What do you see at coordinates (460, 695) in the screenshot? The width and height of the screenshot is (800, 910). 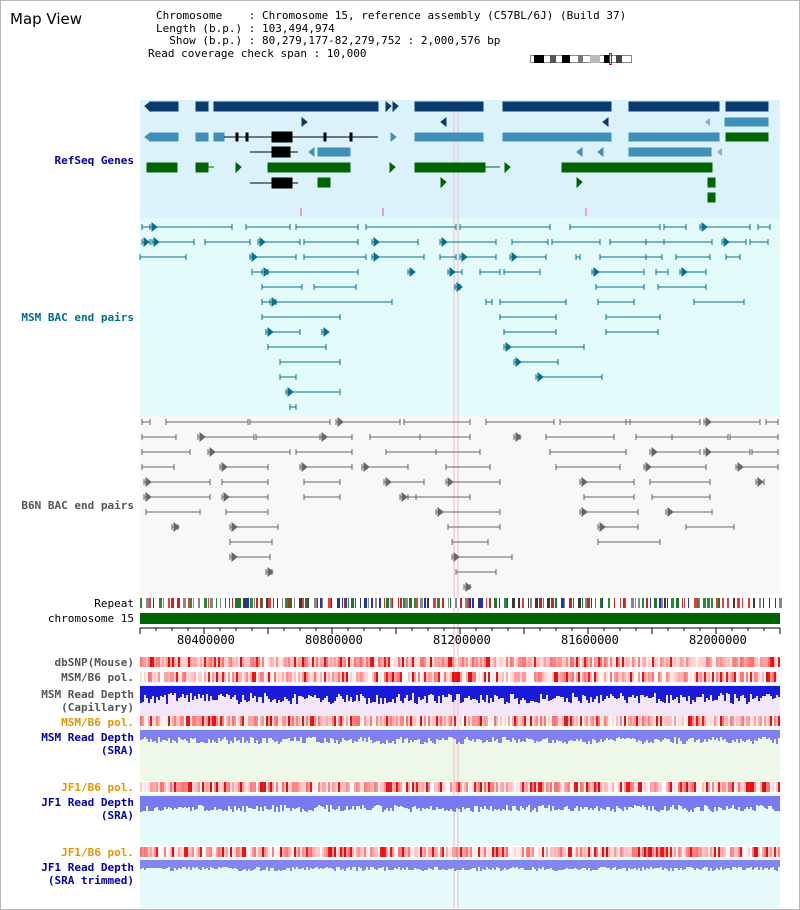 I see `msm-capillary-depth` at bounding box center [460, 695].